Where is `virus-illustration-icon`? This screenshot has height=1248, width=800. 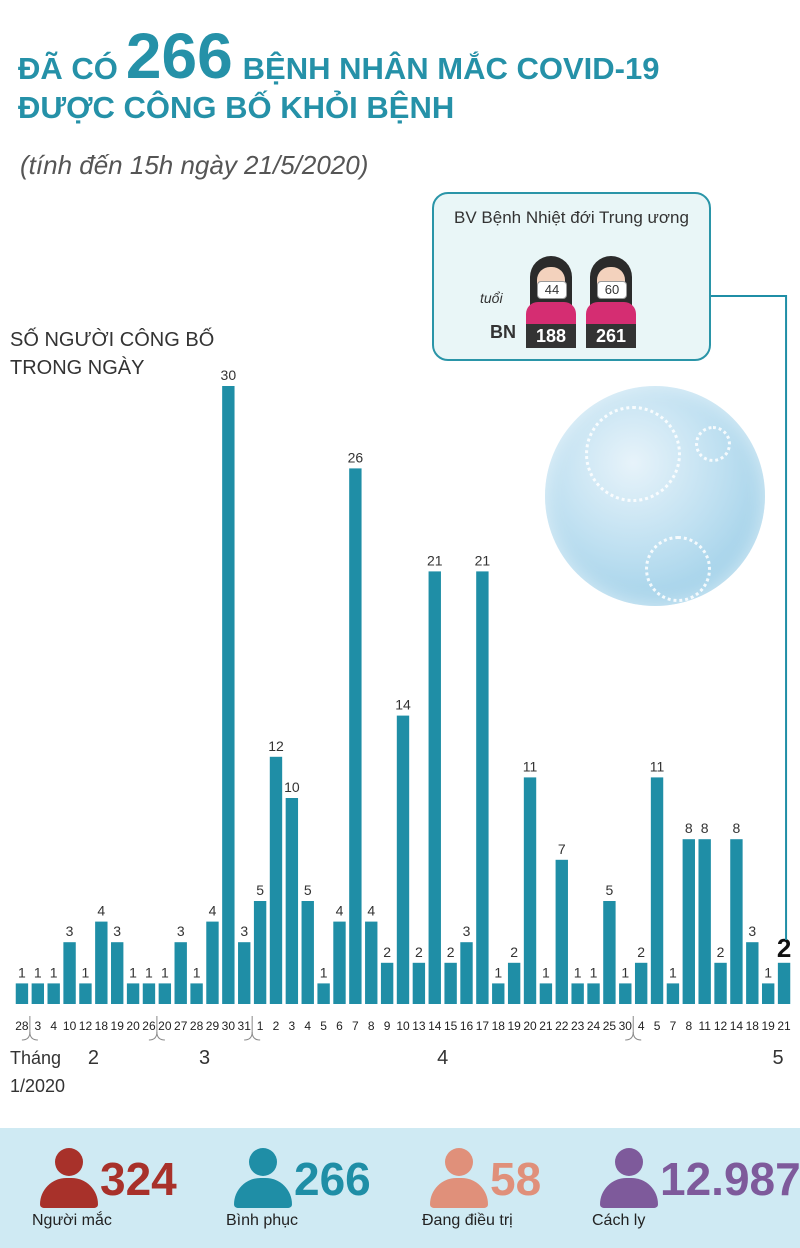 virus-illustration-icon is located at coordinates (655, 496).